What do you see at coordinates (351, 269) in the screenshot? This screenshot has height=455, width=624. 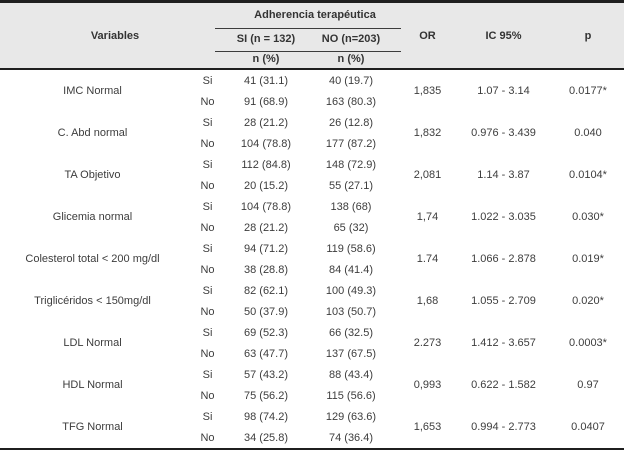 I see `value-no-group-no: 84 (41.4)` at bounding box center [351, 269].